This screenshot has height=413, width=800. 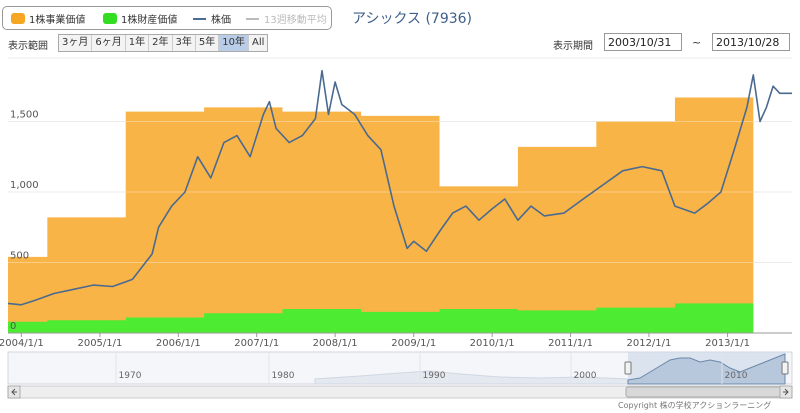 What do you see at coordinates (138, 43) in the screenshot?
I see `range-button-1y: 1年` at bounding box center [138, 43].